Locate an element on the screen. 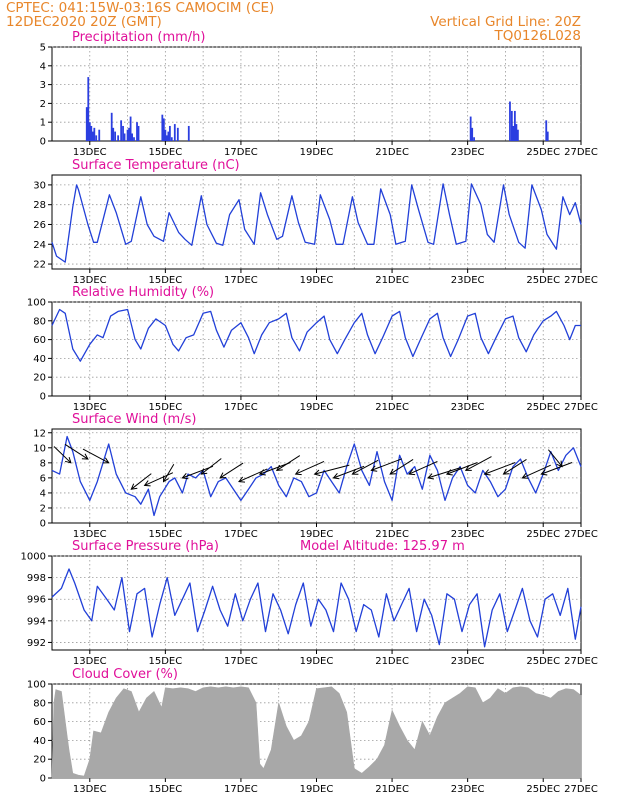 The height and width of the screenshot is (800, 618). wind-date-label: 23DEC is located at coordinates (468, 534).